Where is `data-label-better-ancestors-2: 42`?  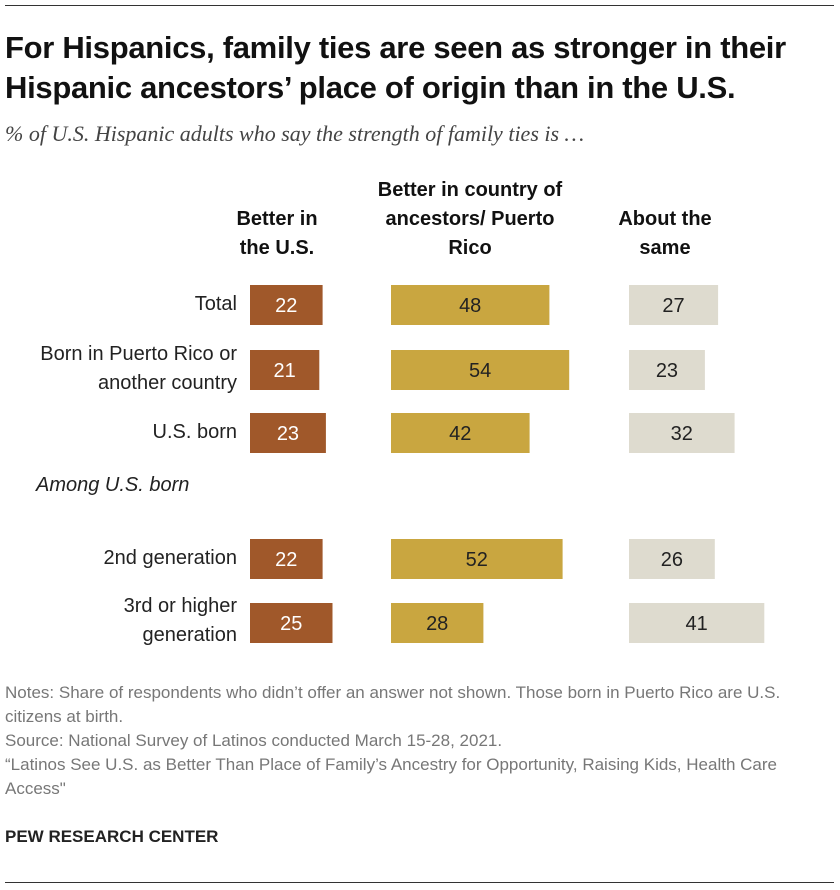 data-label-better-ancestors-2: 42 is located at coordinates (460, 434).